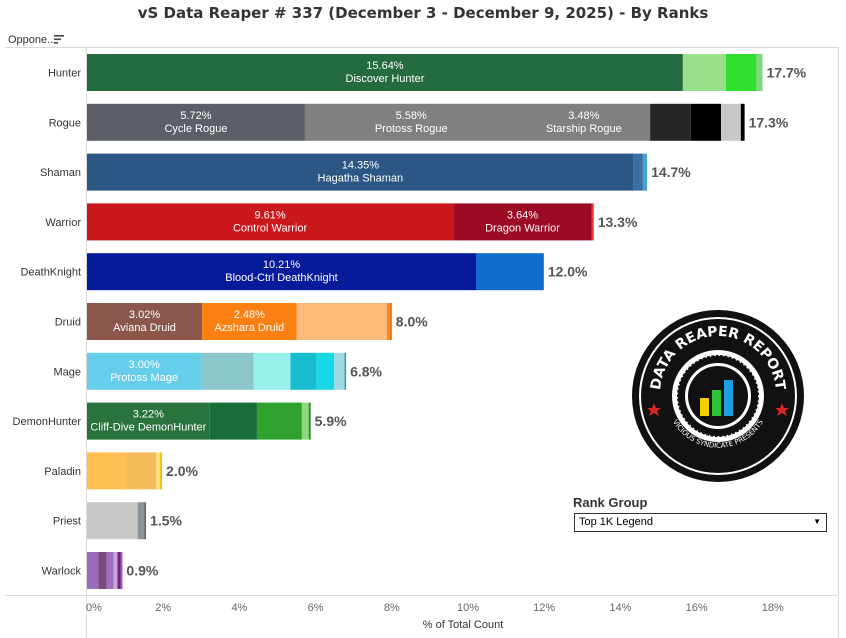 The height and width of the screenshot is (638, 846). I want to click on segment-archetype: Starship Rogue, so click(584, 129).